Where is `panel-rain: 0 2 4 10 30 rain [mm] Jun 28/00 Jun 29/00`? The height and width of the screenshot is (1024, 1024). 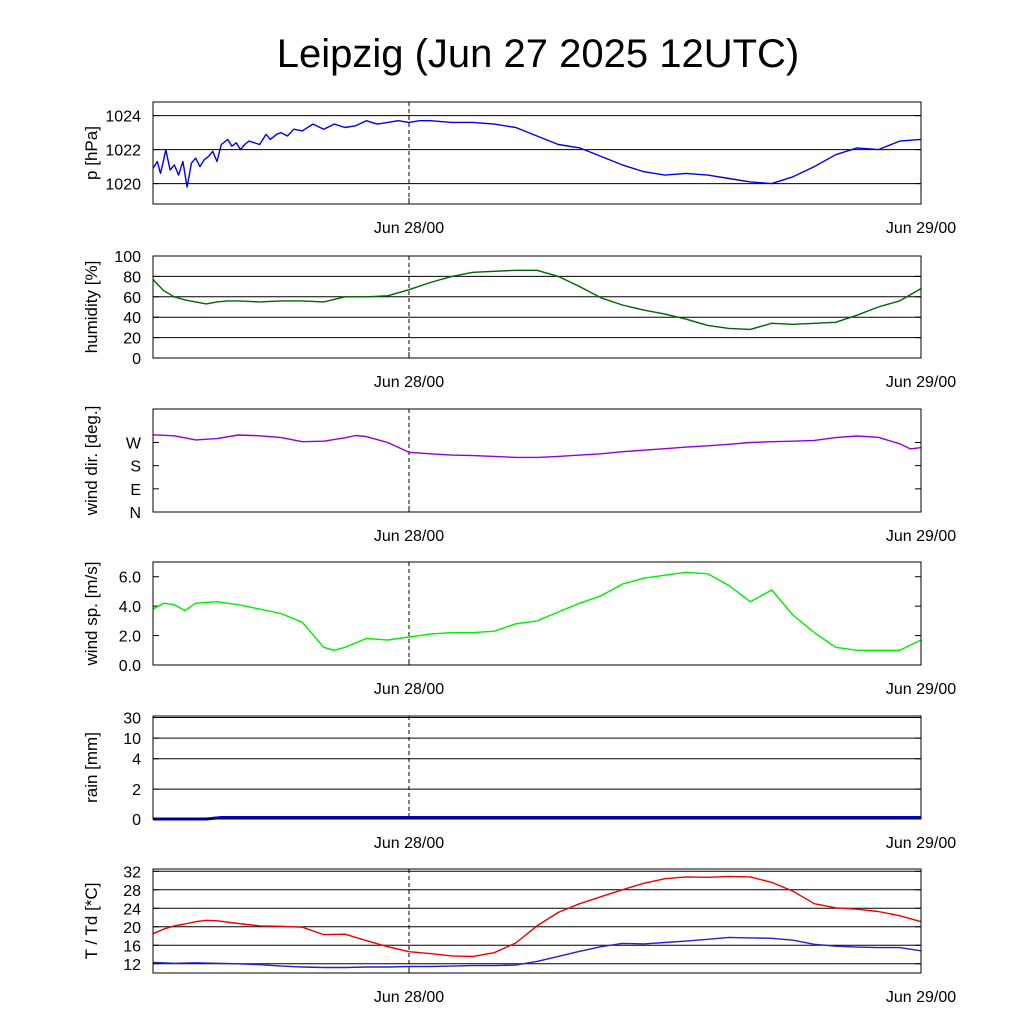 panel-rain: 0 2 4 10 30 rain [mm] Jun 28/00 Jun 29/00 is located at coordinates (519, 781).